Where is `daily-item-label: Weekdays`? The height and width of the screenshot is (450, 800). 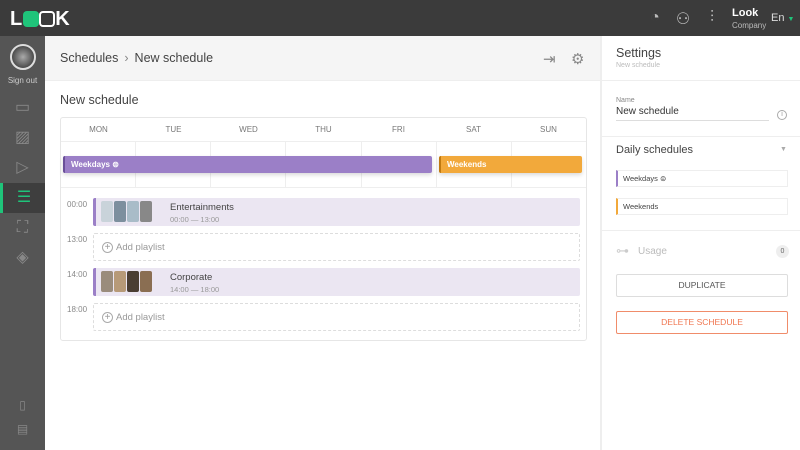
daily-item-label: Weekdays is located at coordinates (640, 178).